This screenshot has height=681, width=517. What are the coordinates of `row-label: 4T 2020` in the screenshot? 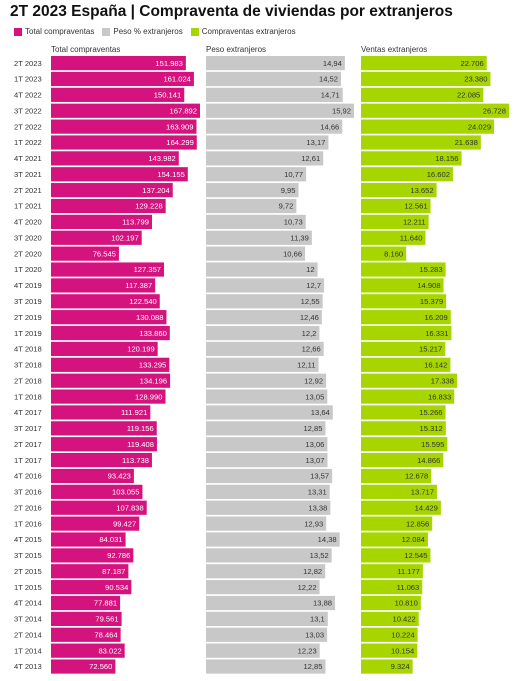 It's located at (28, 222).